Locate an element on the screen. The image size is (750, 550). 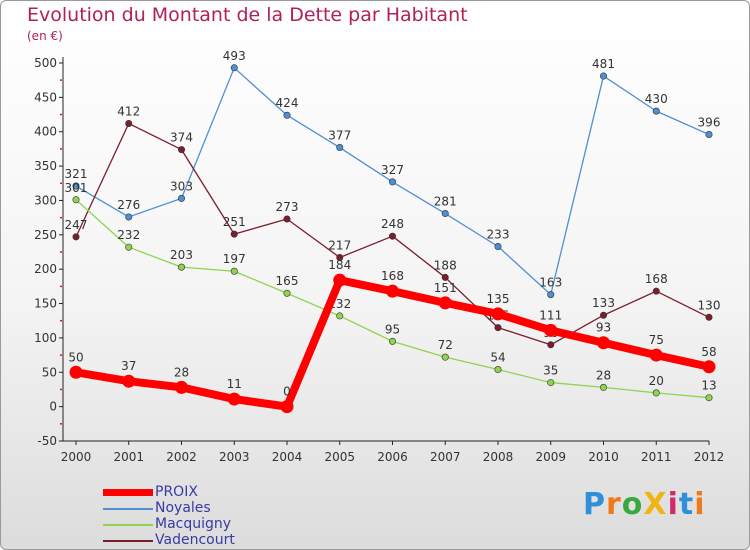
data-label: 93 is located at coordinates (603, 328).